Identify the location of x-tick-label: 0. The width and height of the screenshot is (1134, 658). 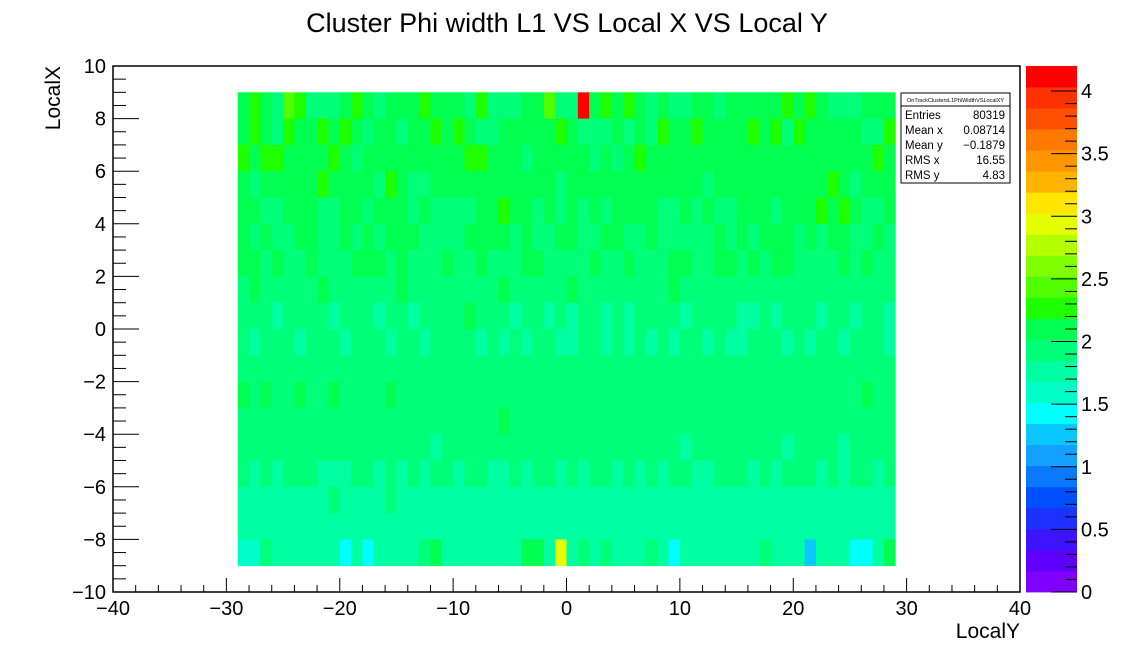
(566, 609).